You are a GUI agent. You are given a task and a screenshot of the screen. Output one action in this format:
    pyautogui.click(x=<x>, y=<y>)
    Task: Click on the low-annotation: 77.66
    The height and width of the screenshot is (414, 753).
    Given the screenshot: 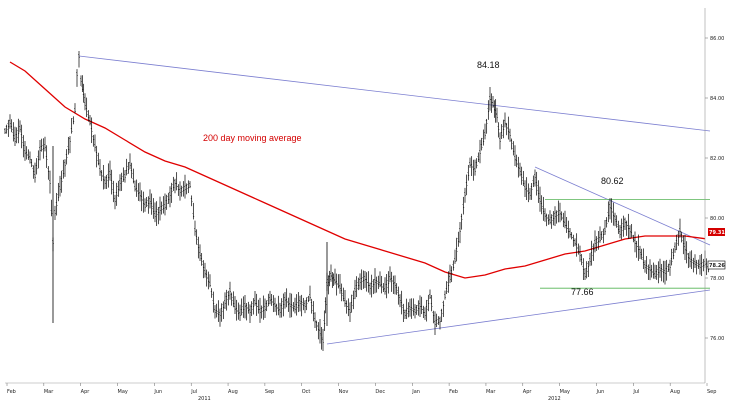 What is the action you would take?
    pyautogui.click(x=582, y=292)
    